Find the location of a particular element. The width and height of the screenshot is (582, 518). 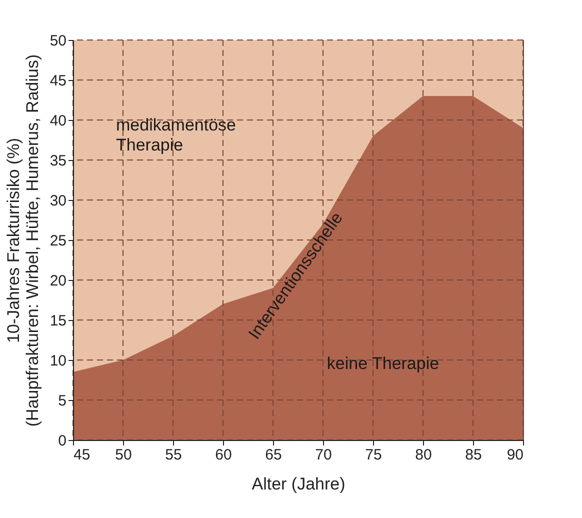

x-tick-label: 55 is located at coordinates (173, 455).